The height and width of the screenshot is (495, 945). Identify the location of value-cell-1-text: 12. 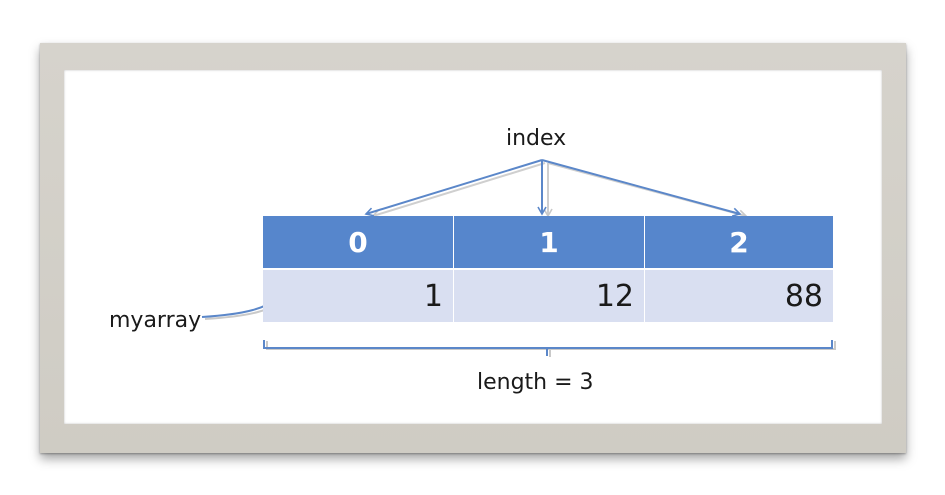
(614, 296).